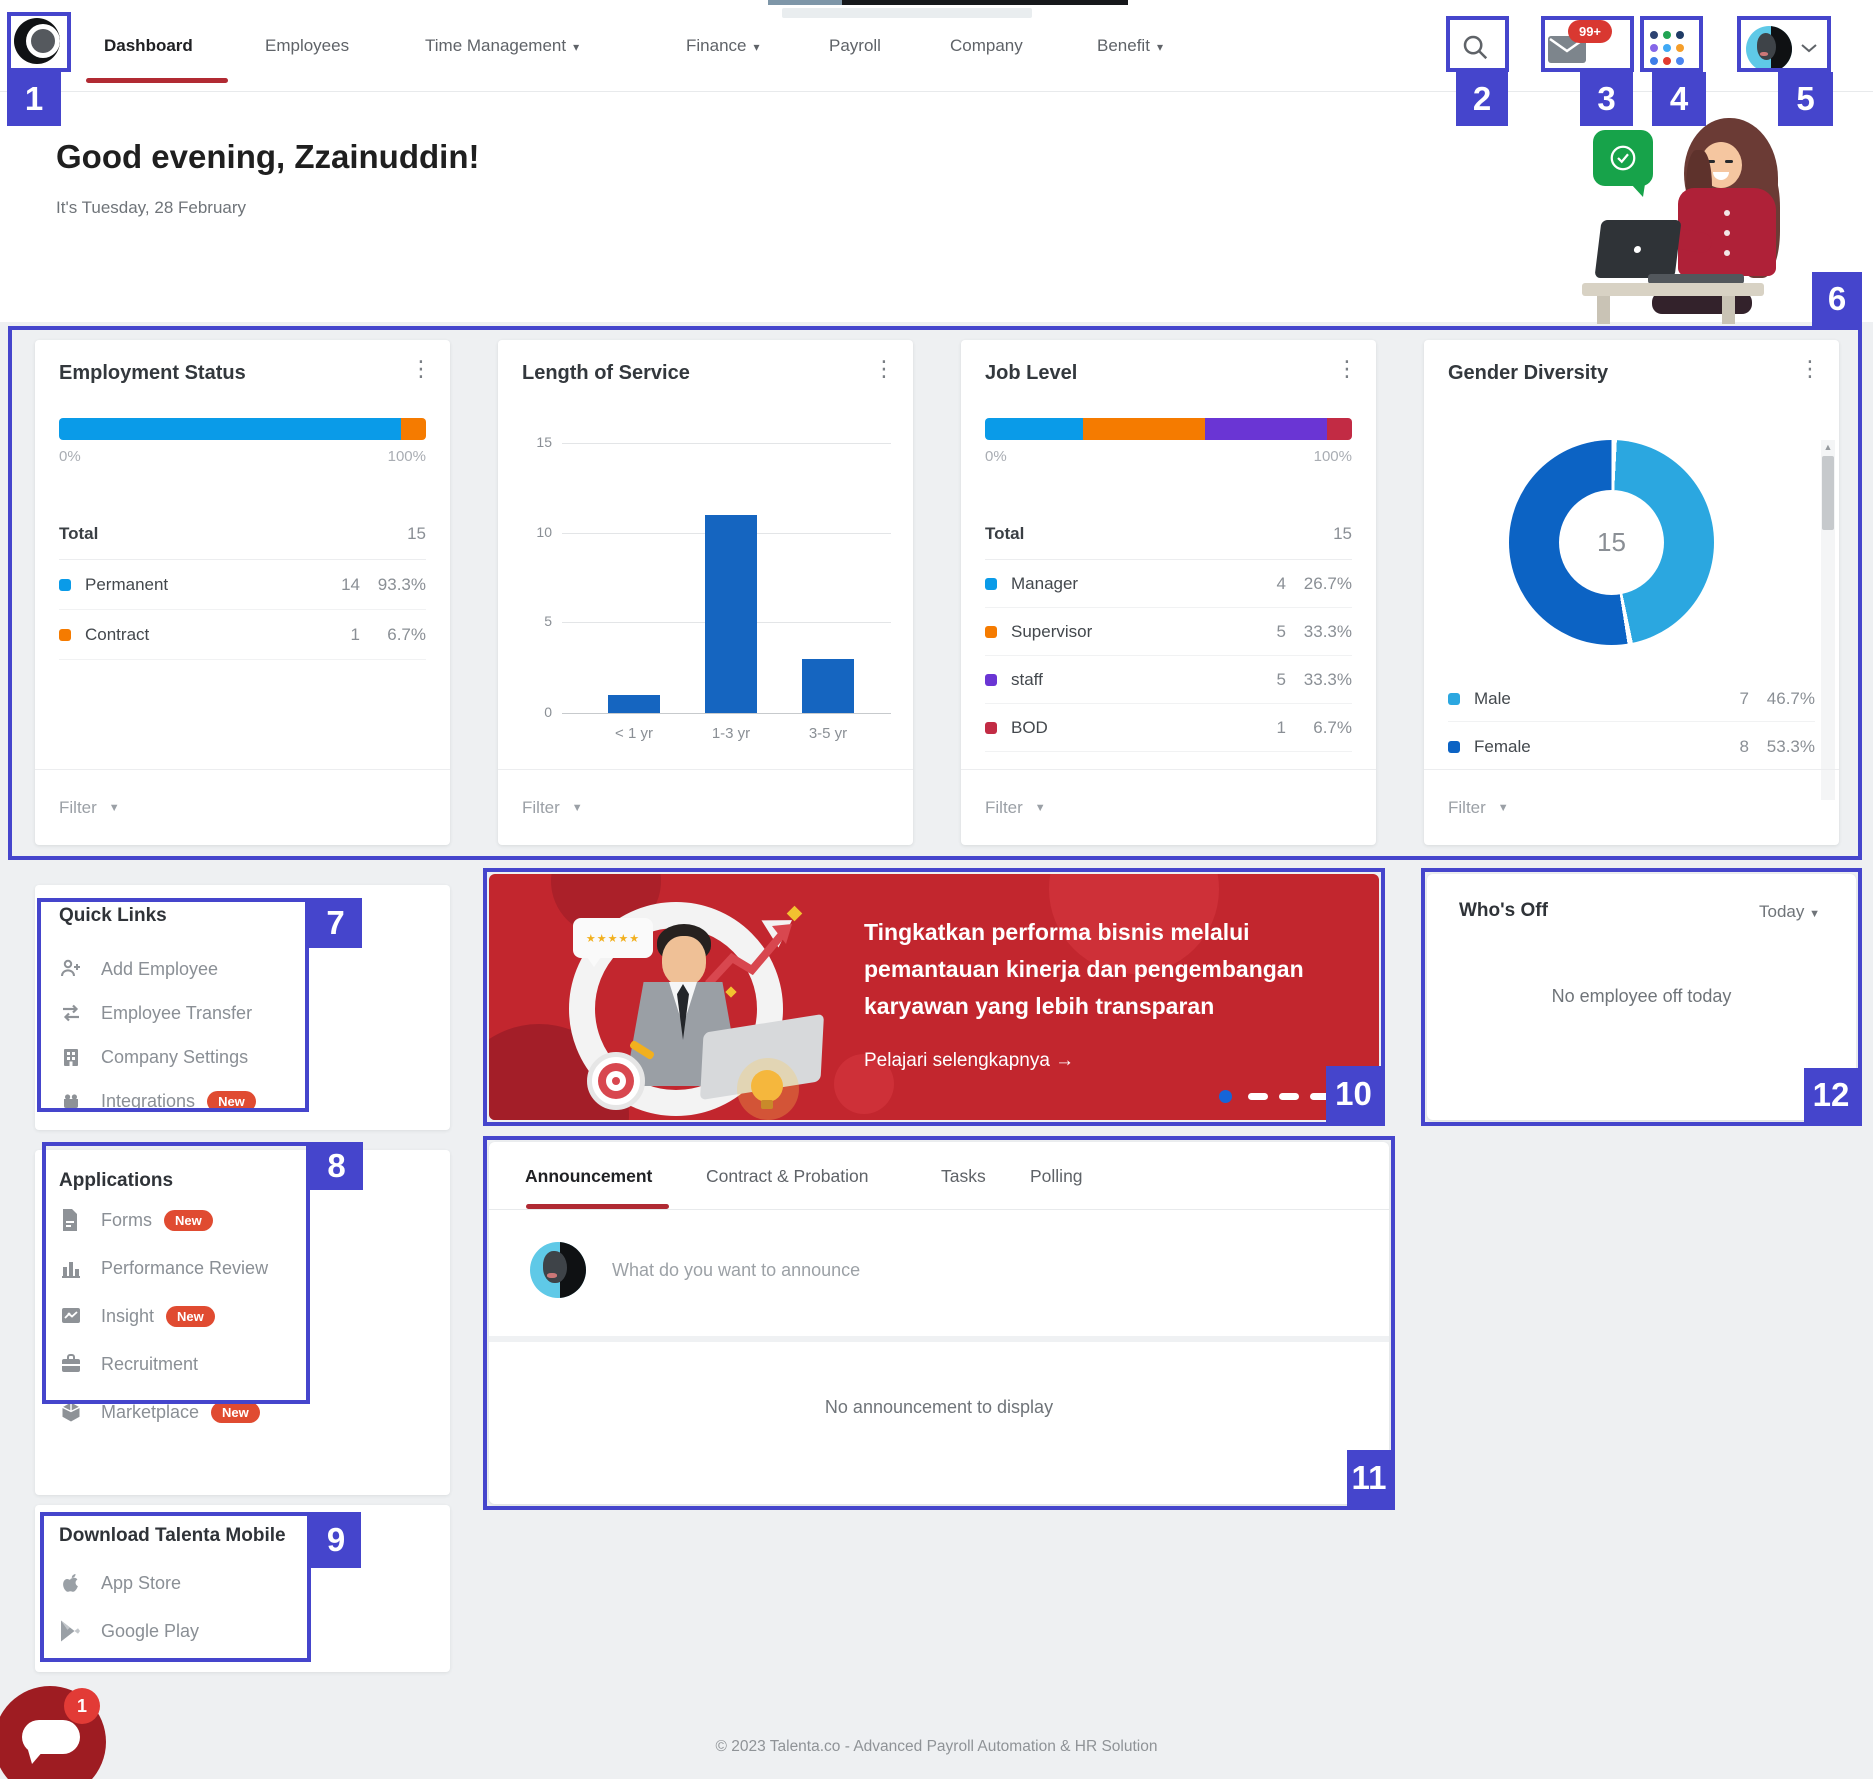  What do you see at coordinates (969, 1060) in the screenshot?
I see `banner-learn-more-link: Pelajari selengkapnya →` at bounding box center [969, 1060].